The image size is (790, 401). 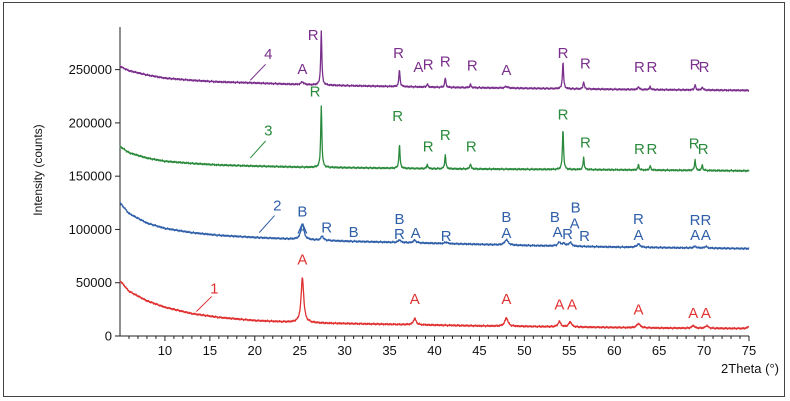 What do you see at coordinates (38, 169) in the screenshot?
I see `y-axis-label: Intensity (counts)` at bounding box center [38, 169].